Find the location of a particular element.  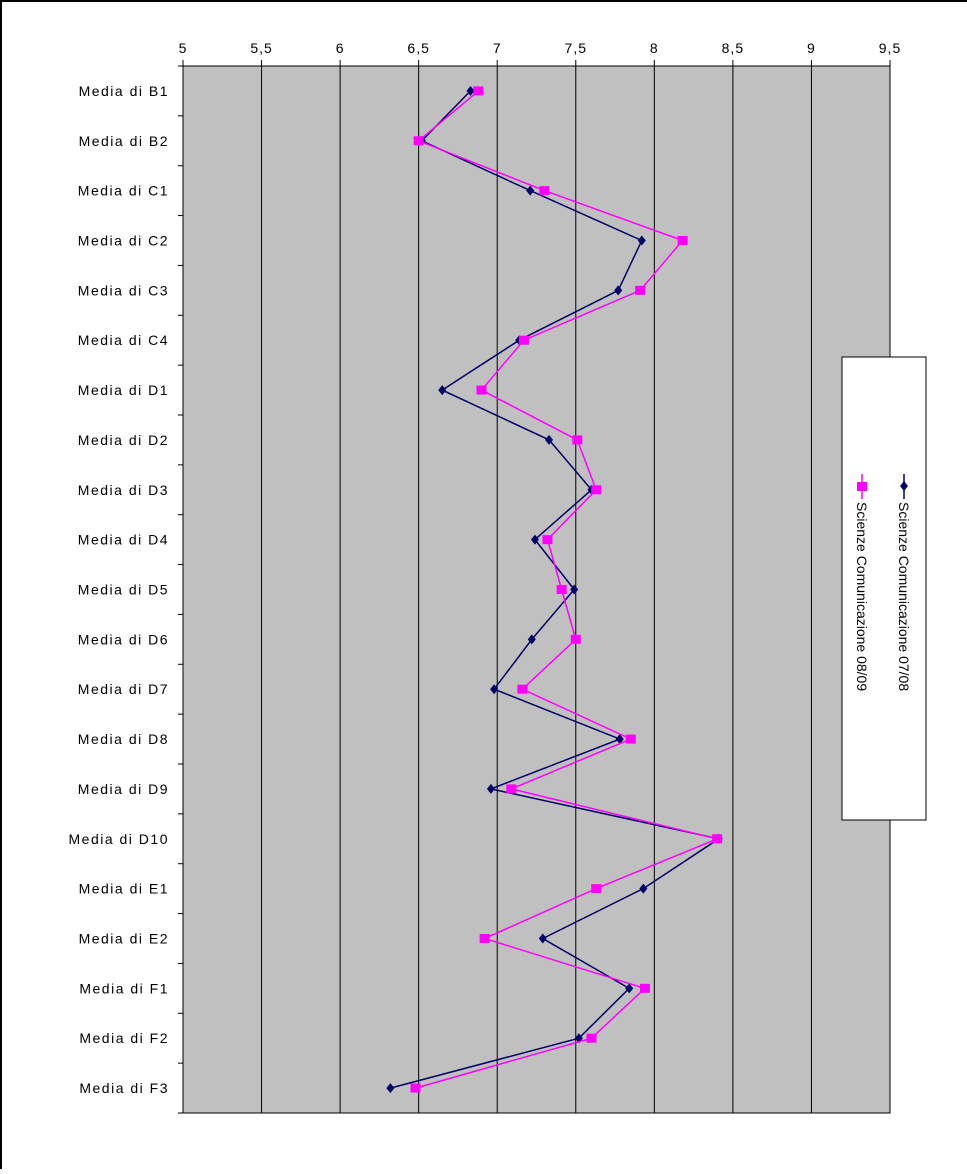

legend-entry-1: Scienze Comunicazione 07/08 is located at coordinates (904, 582).